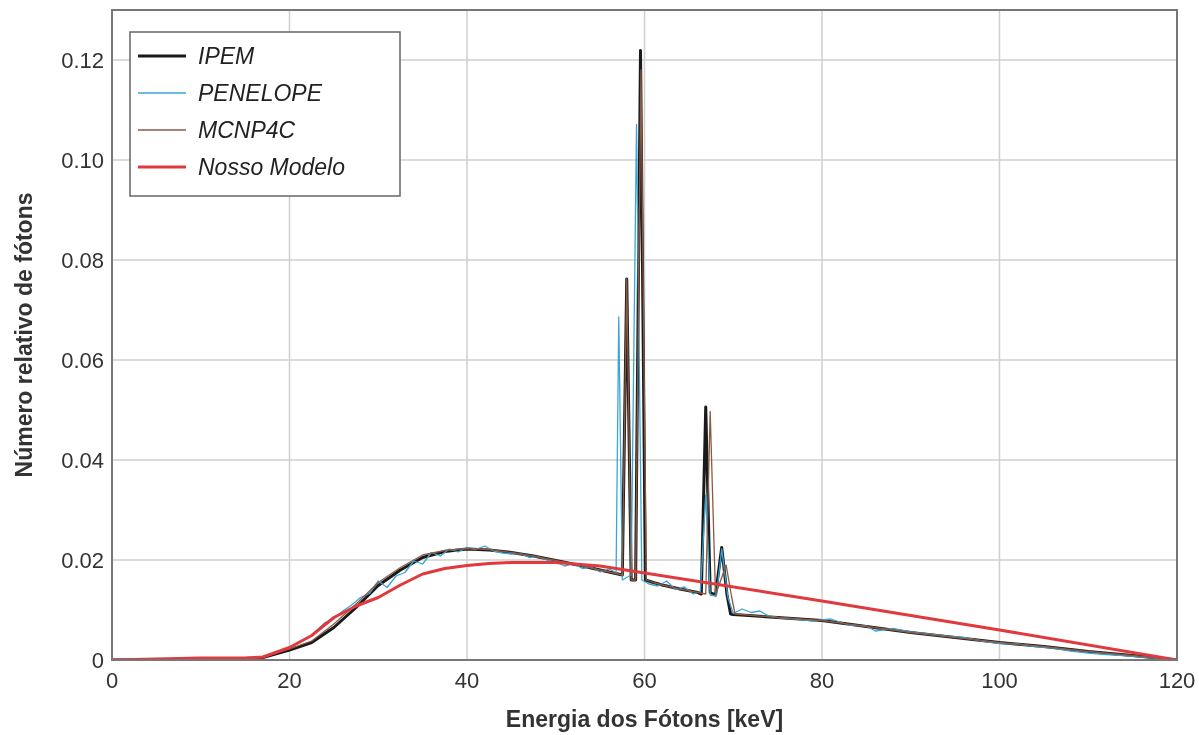  I want to click on y-axis-title: Número relativo de fótons, so click(24, 335).